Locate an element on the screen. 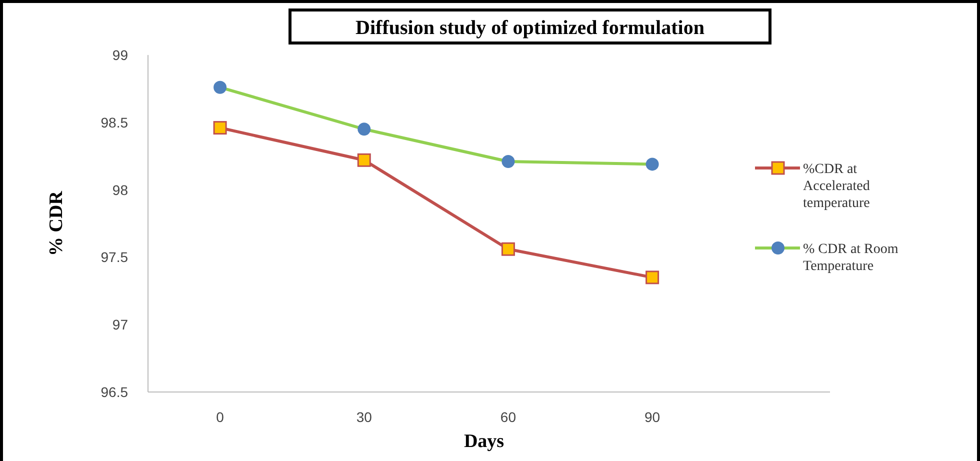 This screenshot has height=461, width=980. legend-label: % CDR at Room Temperature is located at coordinates (850, 258).